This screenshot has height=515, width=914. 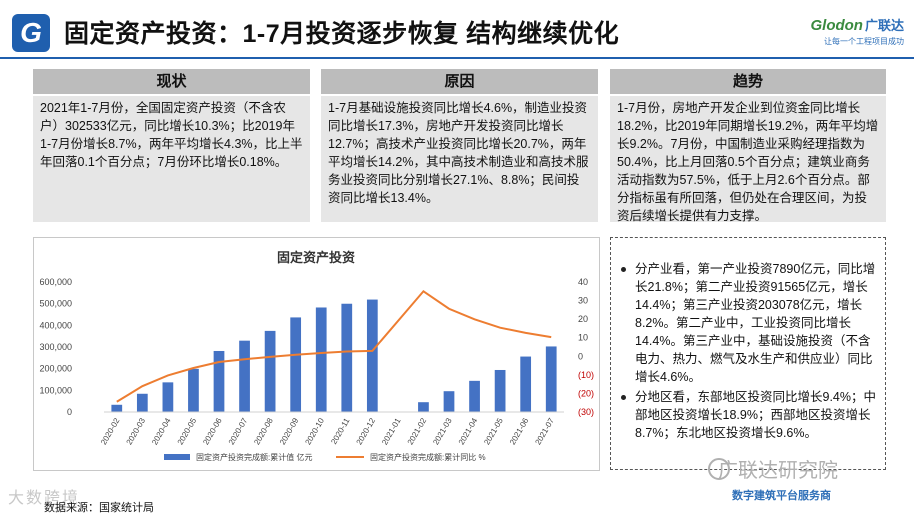 I want to click on x-tick-label: 2021-01, so click(x=391, y=431).